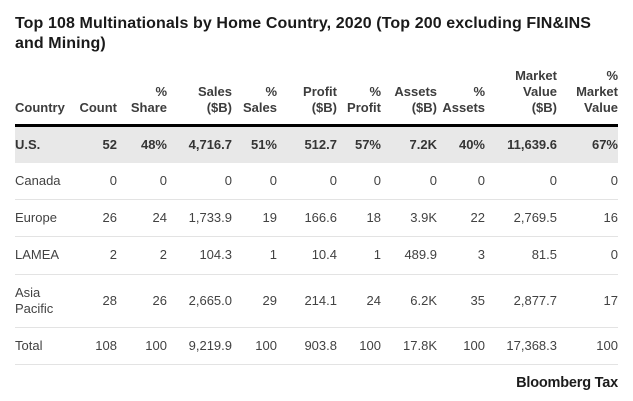  What do you see at coordinates (96, 144) in the screenshot?
I see `cell-count: 52` at bounding box center [96, 144].